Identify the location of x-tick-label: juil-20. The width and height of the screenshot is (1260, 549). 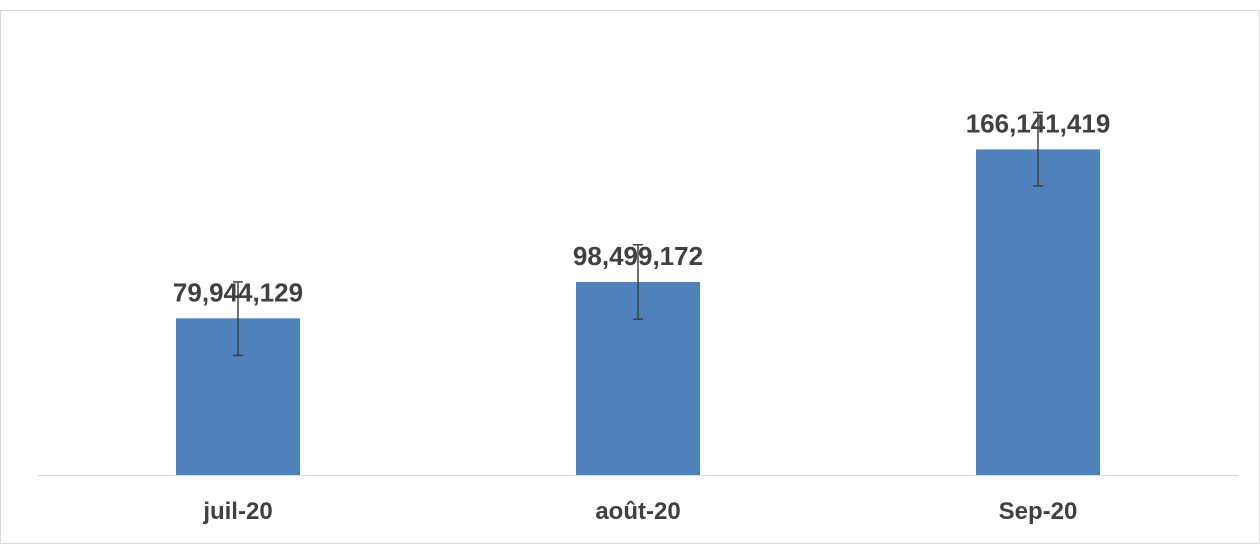
(237, 511).